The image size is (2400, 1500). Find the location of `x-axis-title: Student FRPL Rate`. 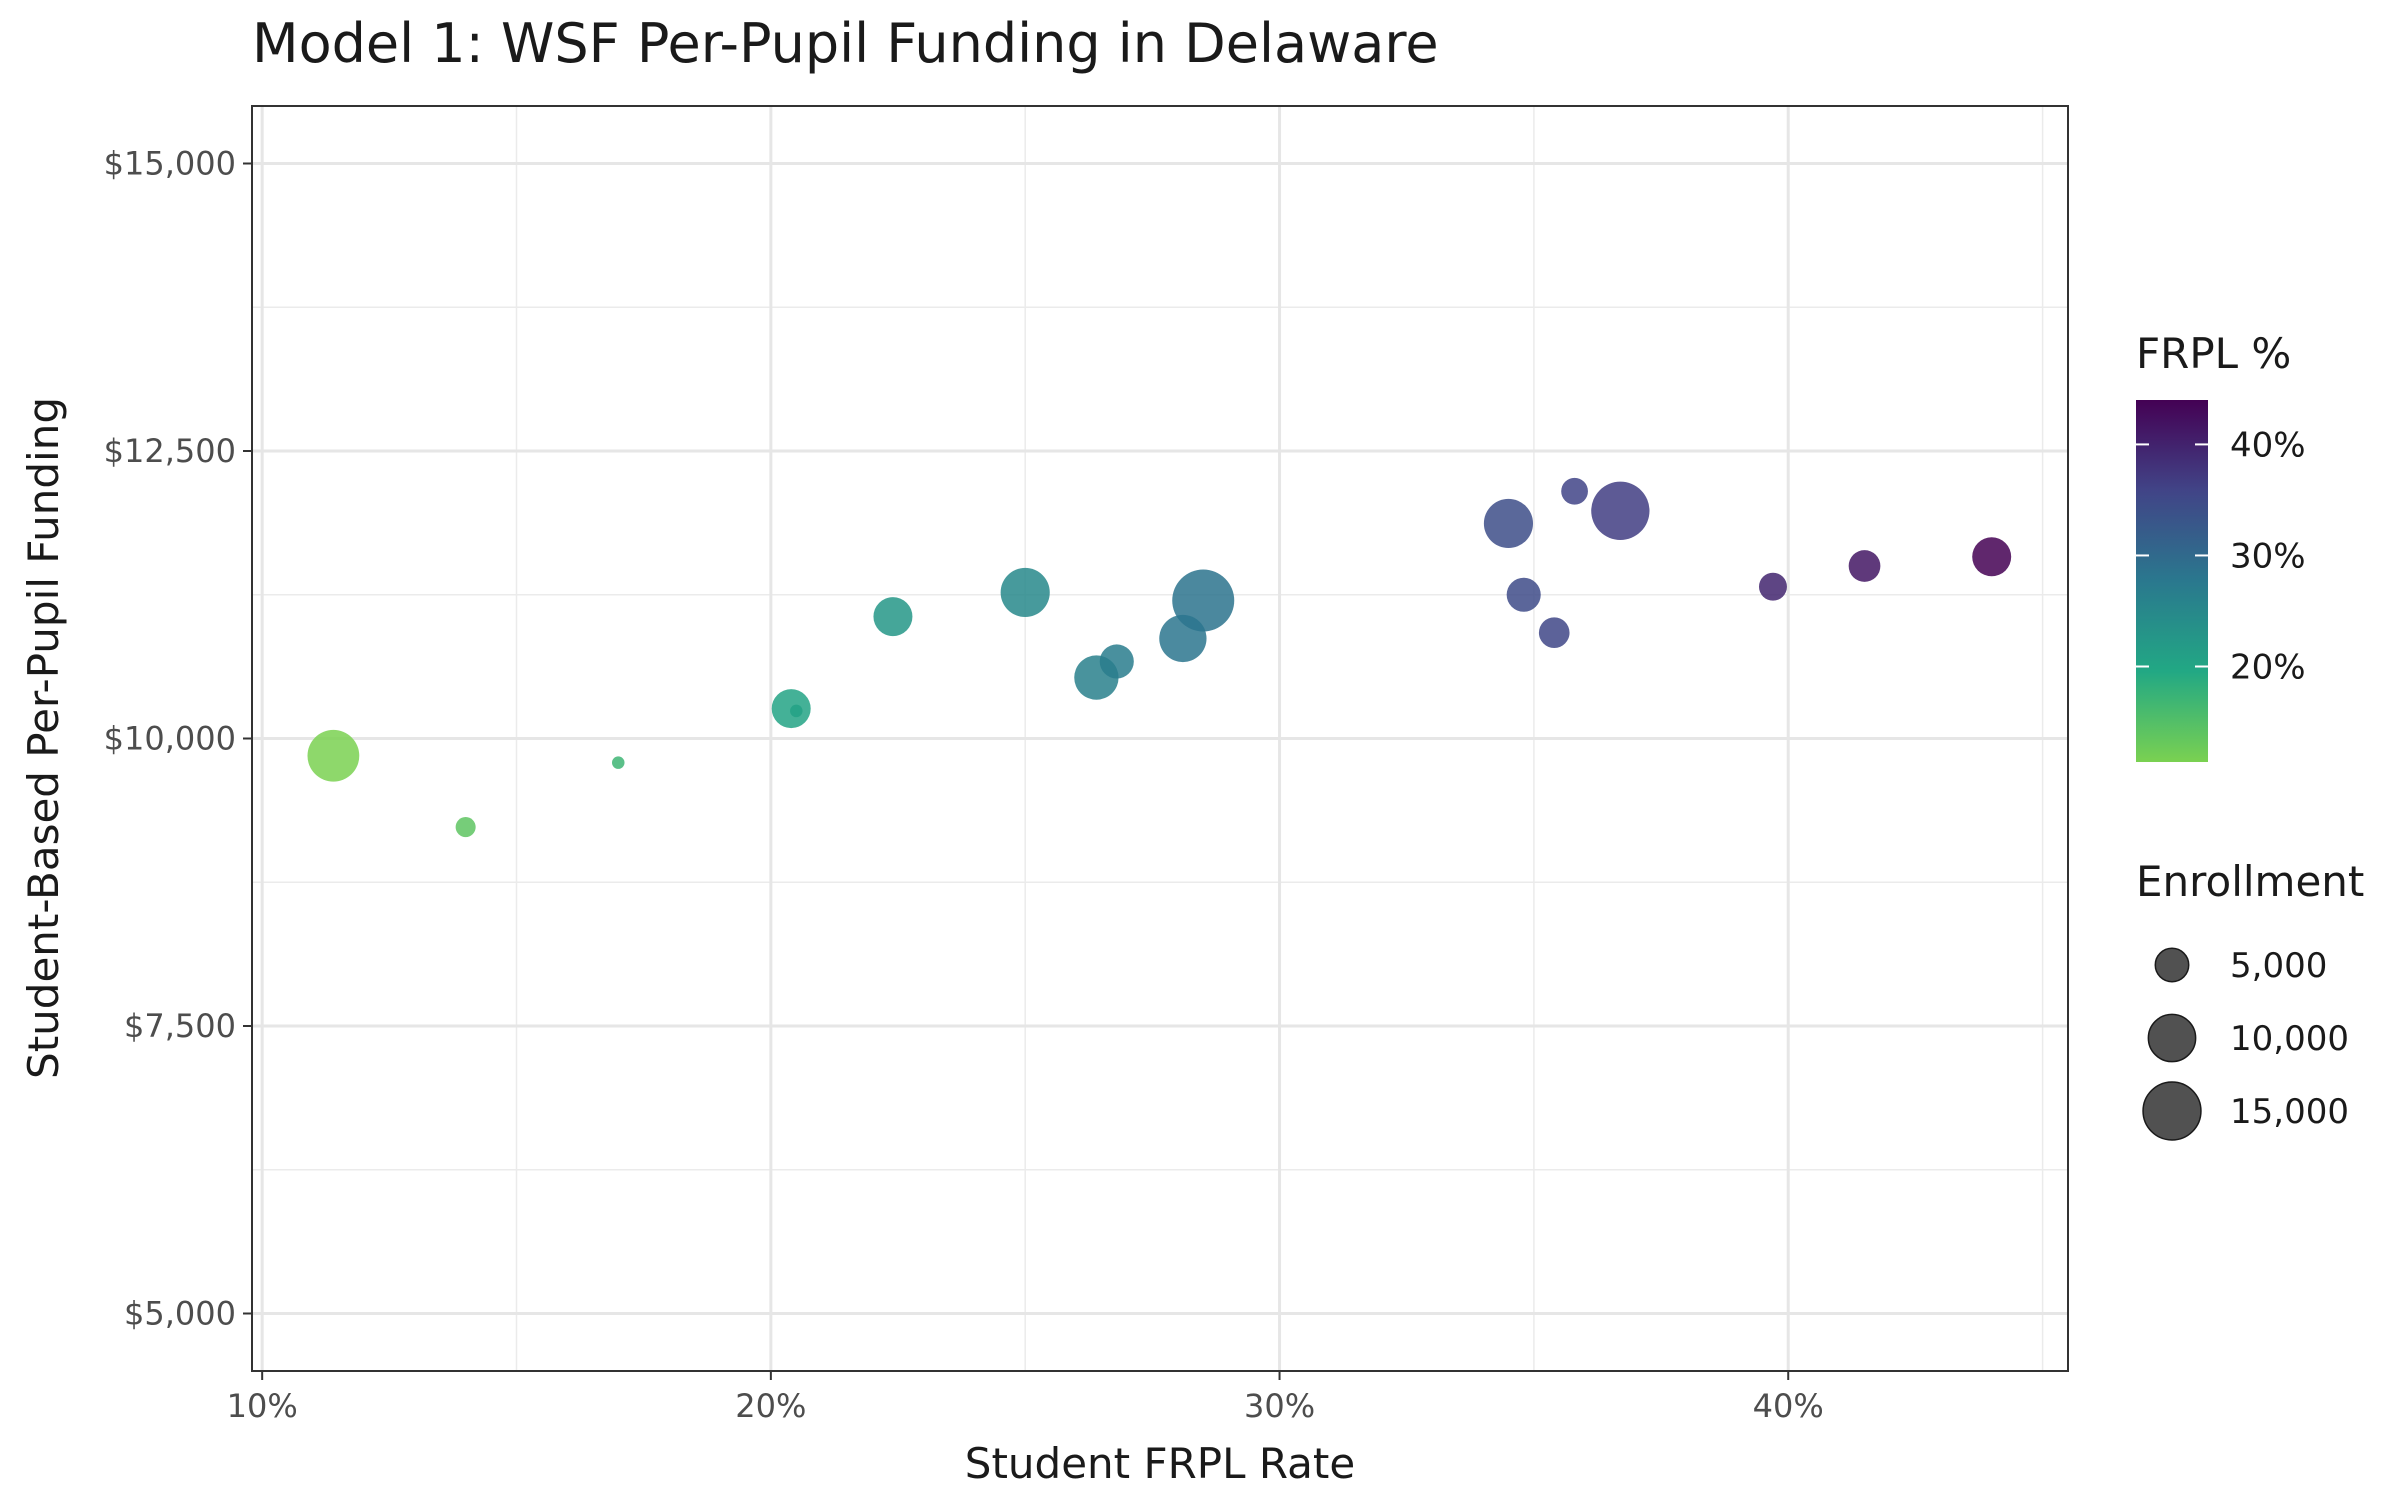

x-axis-title: Student FRPL Rate is located at coordinates (1160, 1463).